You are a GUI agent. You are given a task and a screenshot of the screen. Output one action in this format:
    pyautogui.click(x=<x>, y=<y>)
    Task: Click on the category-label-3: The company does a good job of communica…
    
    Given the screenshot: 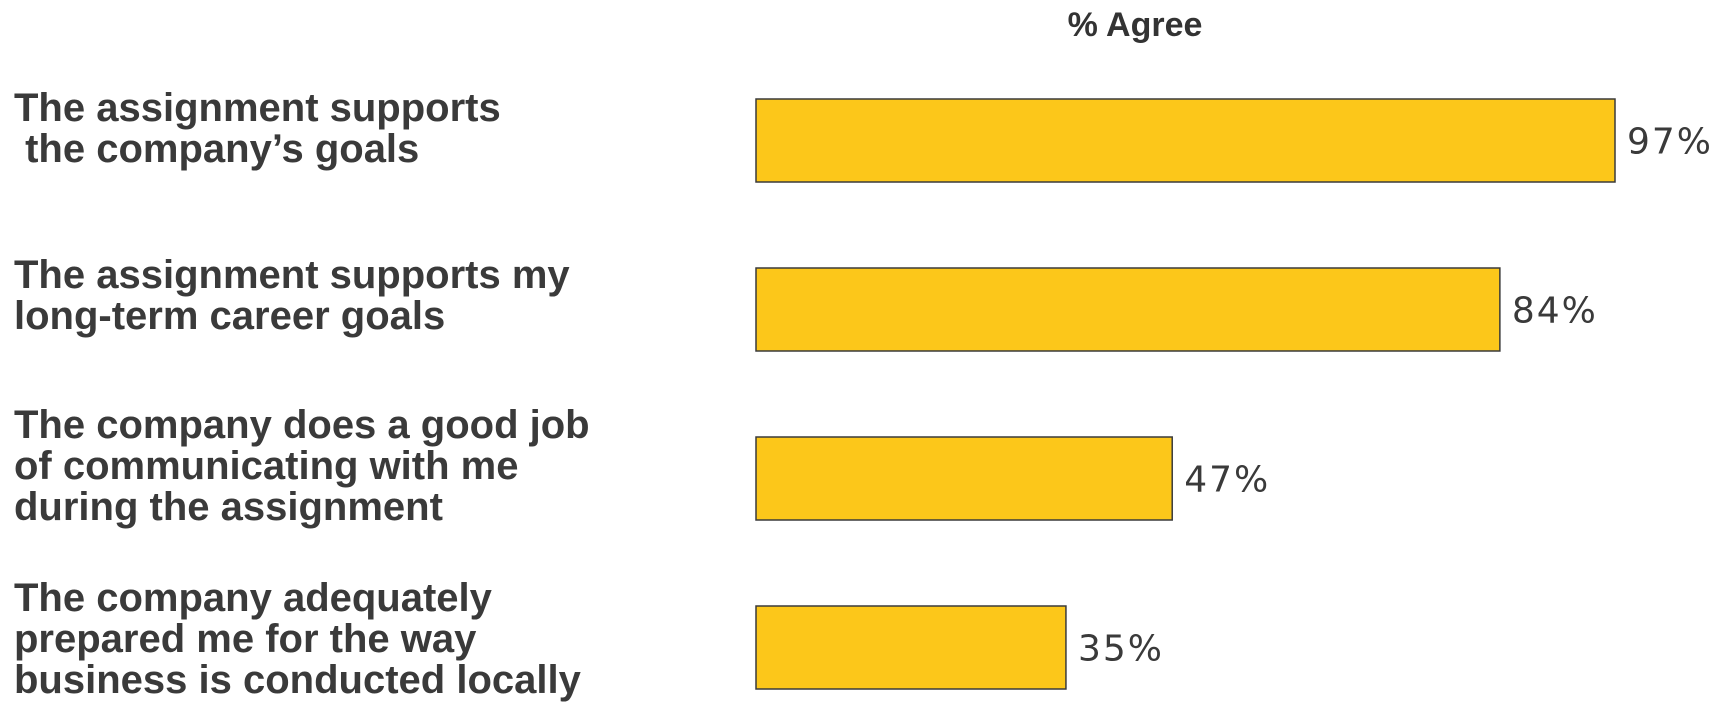 What is the action you would take?
    pyautogui.click(x=302, y=466)
    